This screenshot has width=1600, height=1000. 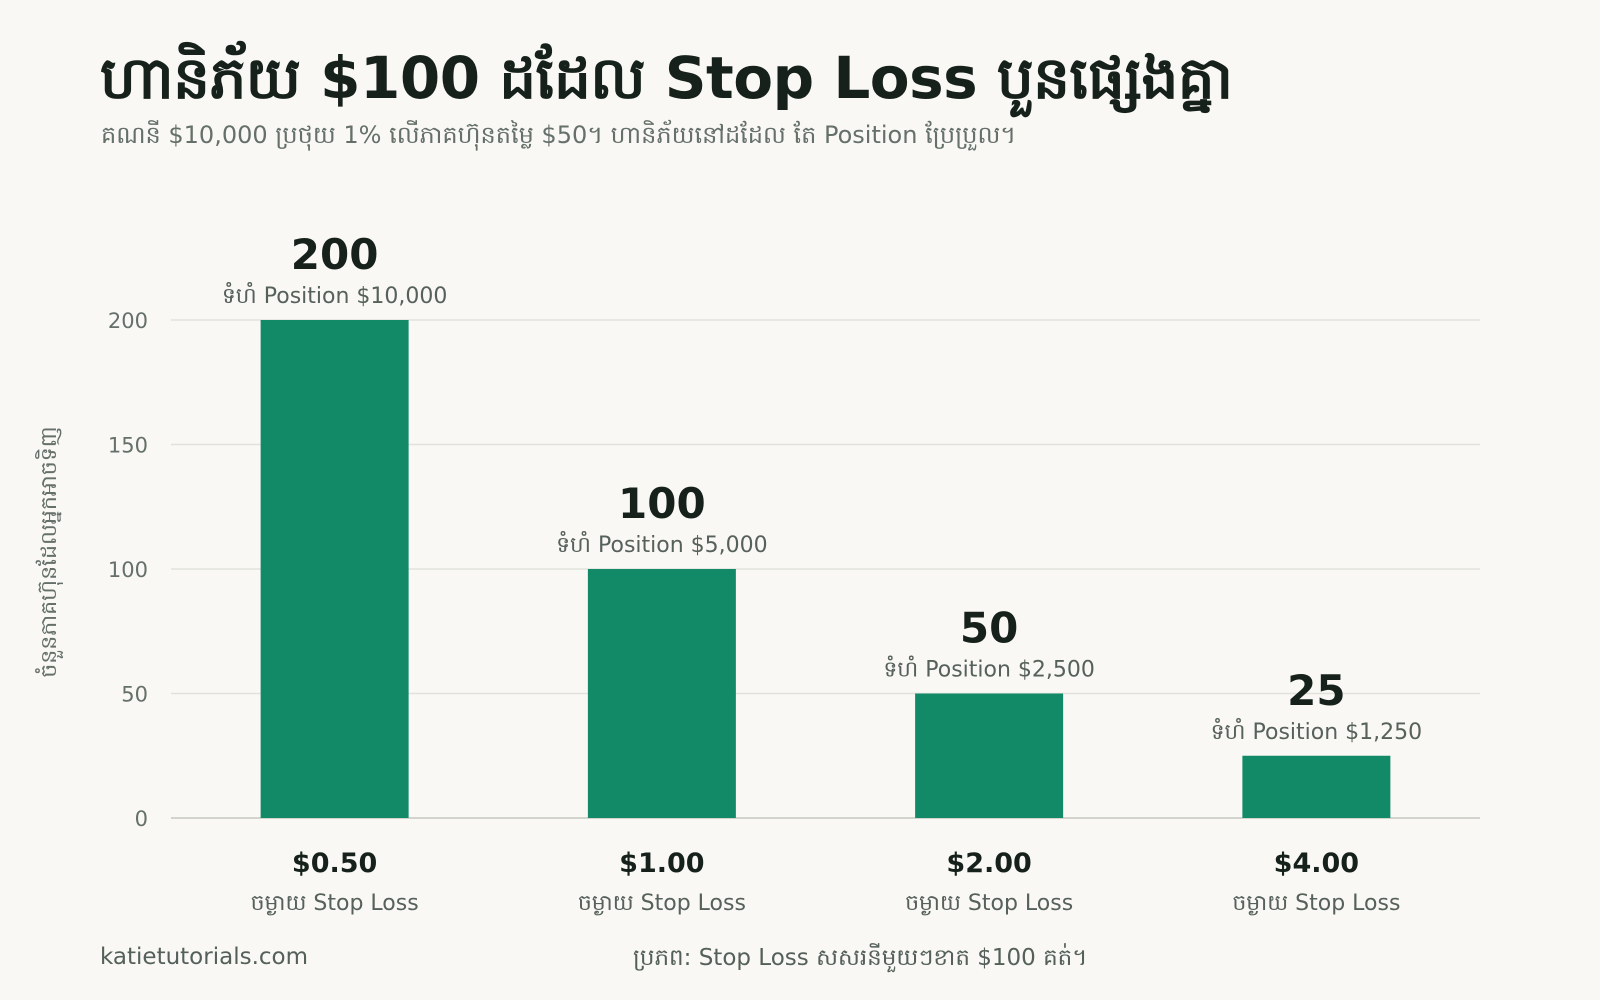 What do you see at coordinates (661, 863) in the screenshot?
I see `x-category-label: $1.00` at bounding box center [661, 863].